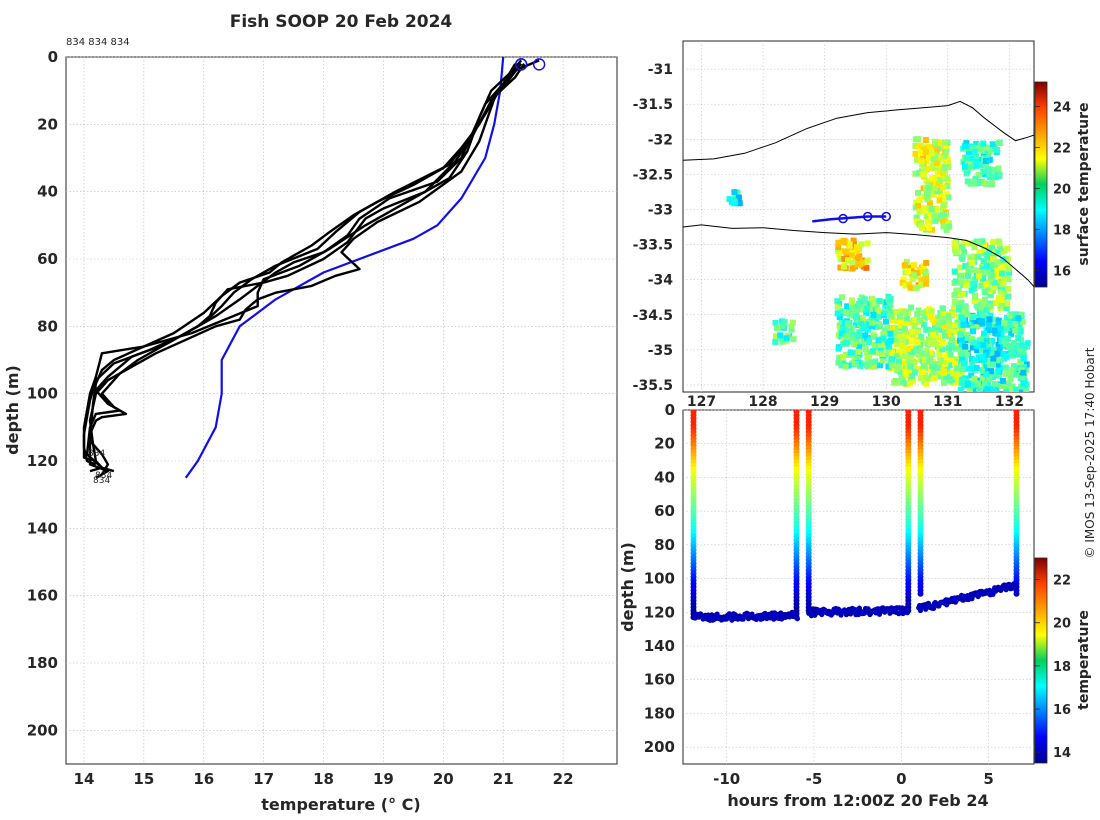 The width and height of the screenshot is (1100, 820). What do you see at coordinates (867, 216) in the screenshot?
I see `track-marker` at bounding box center [867, 216].